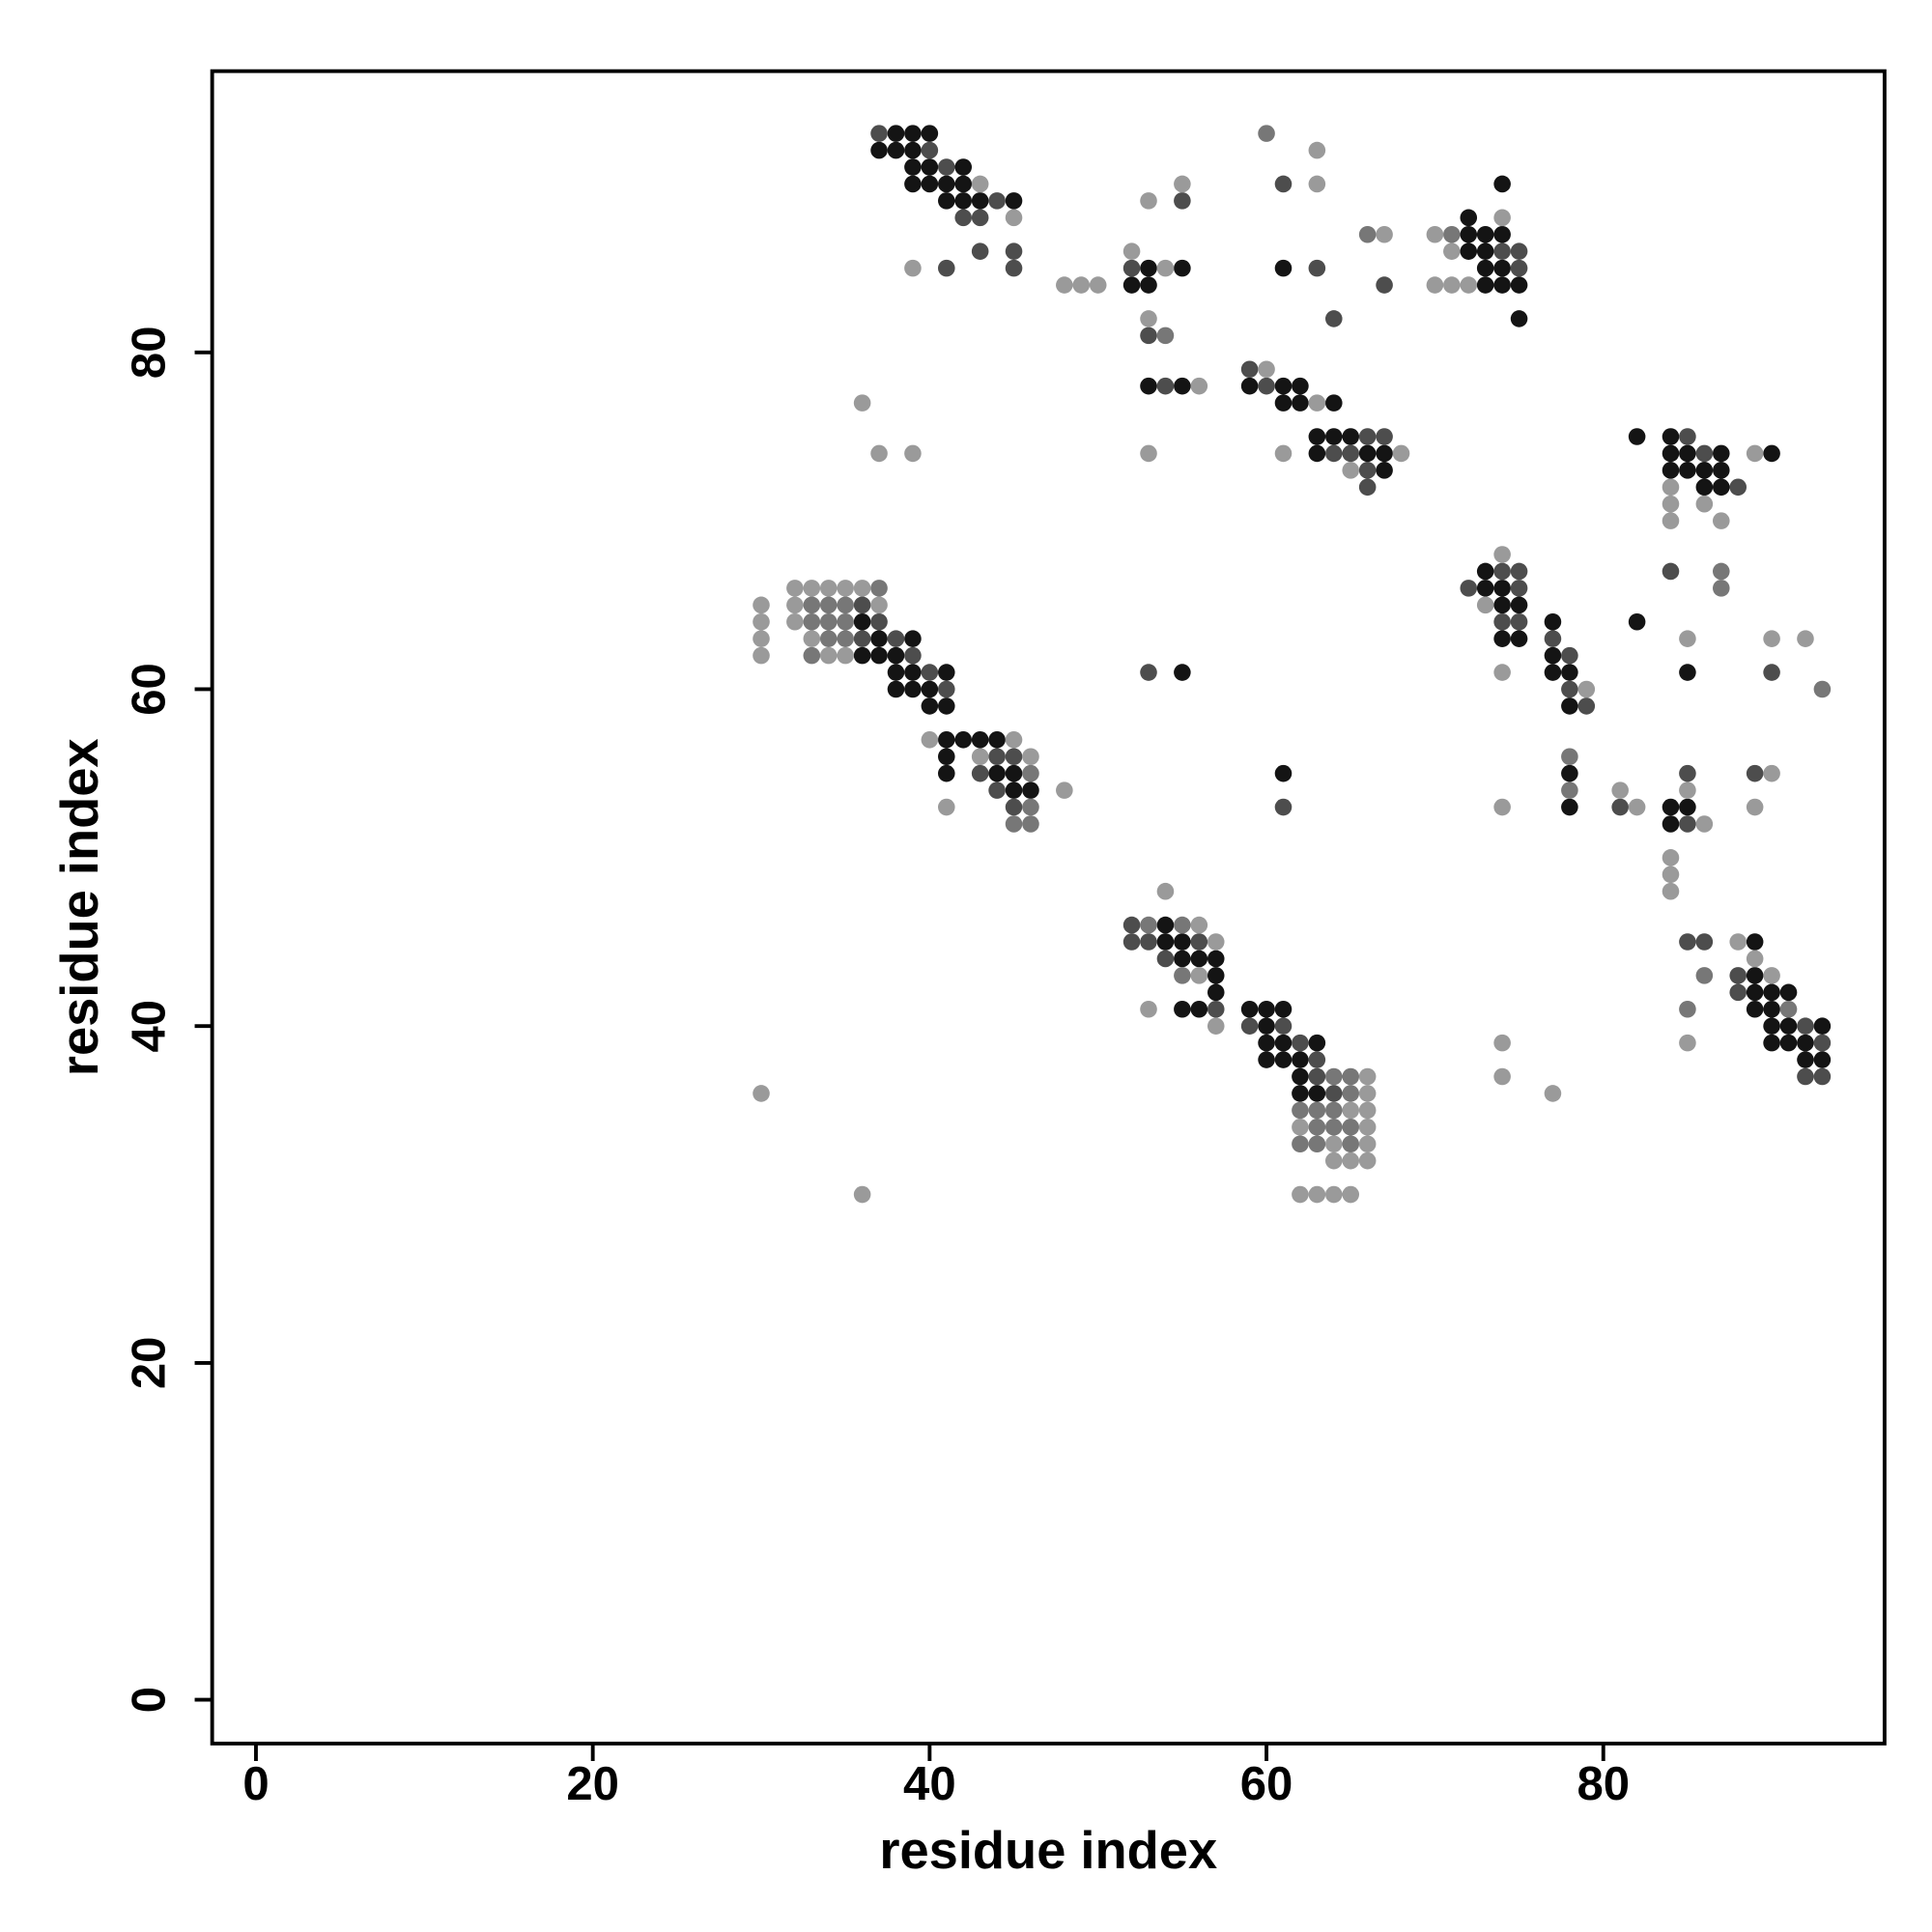  I want to click on y-tick-label: 20, so click(150, 1363).